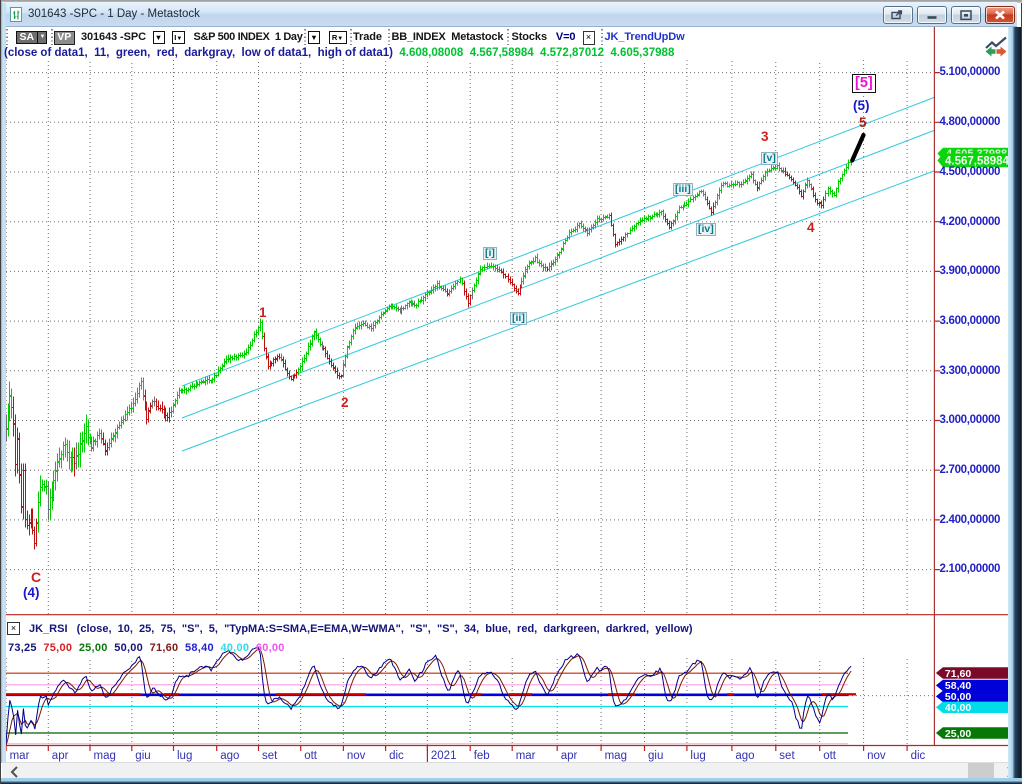 The image size is (1022, 784). I want to click on svg-text: 40,00, so click(958, 708).